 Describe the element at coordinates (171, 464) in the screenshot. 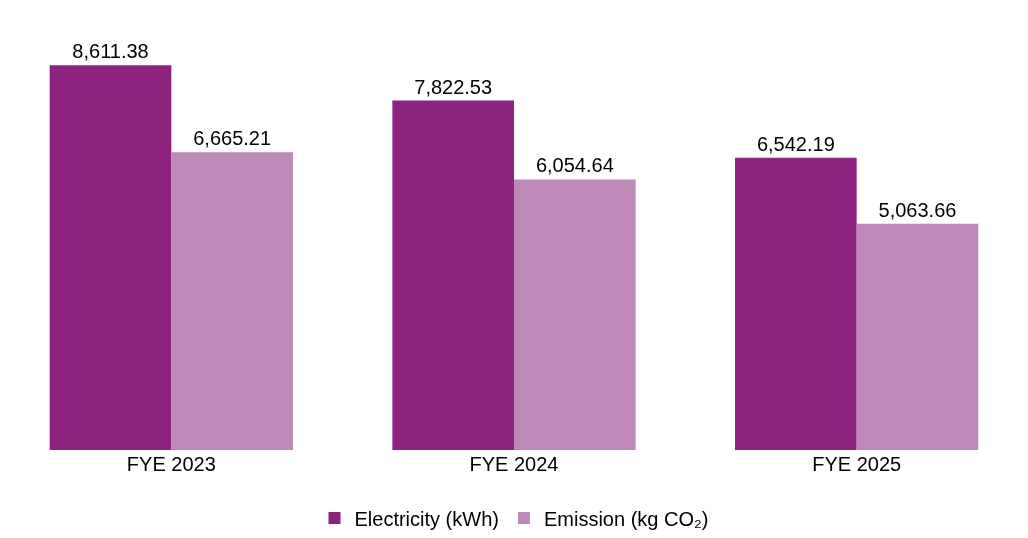

I see `x-tick-label: FYE 2023` at that location.